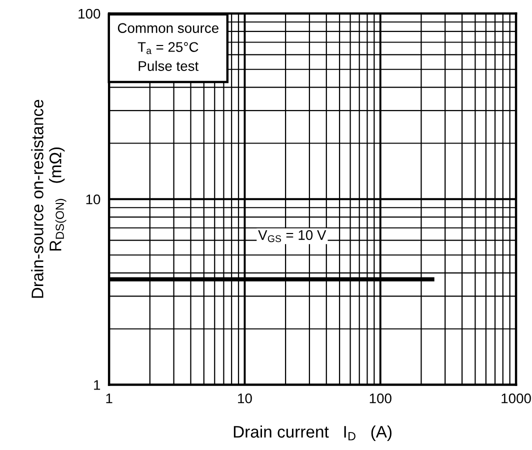  I want to click on text: Drain current I$_{D}$ (A), so click(313, 433).